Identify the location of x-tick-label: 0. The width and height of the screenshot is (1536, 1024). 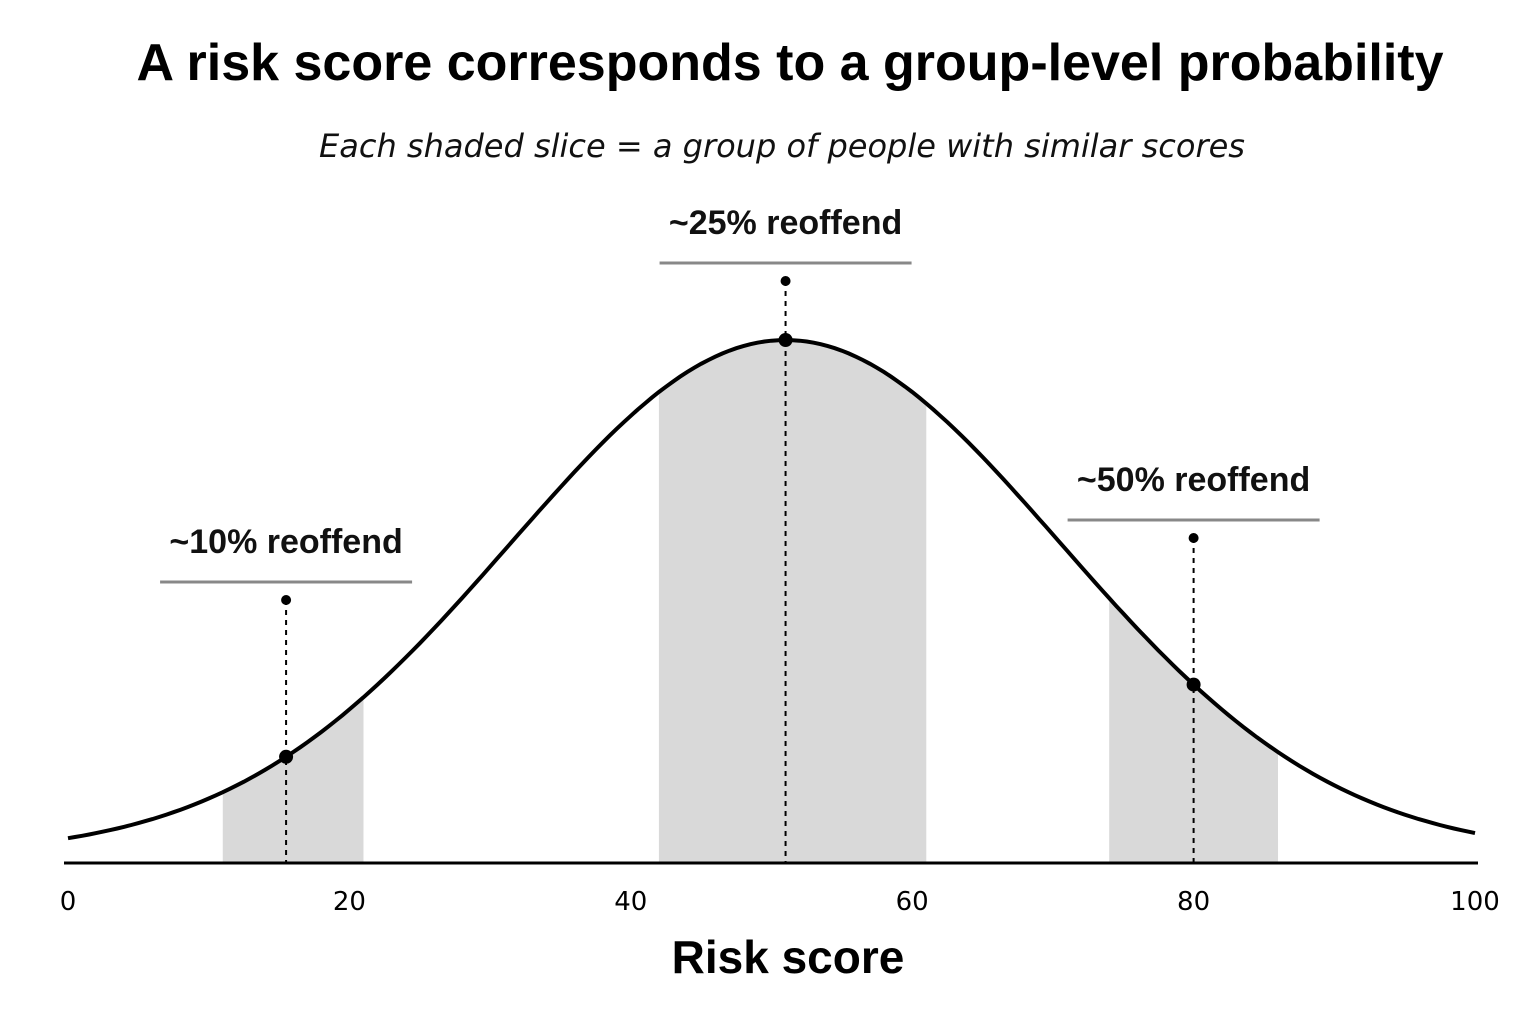
(68, 902).